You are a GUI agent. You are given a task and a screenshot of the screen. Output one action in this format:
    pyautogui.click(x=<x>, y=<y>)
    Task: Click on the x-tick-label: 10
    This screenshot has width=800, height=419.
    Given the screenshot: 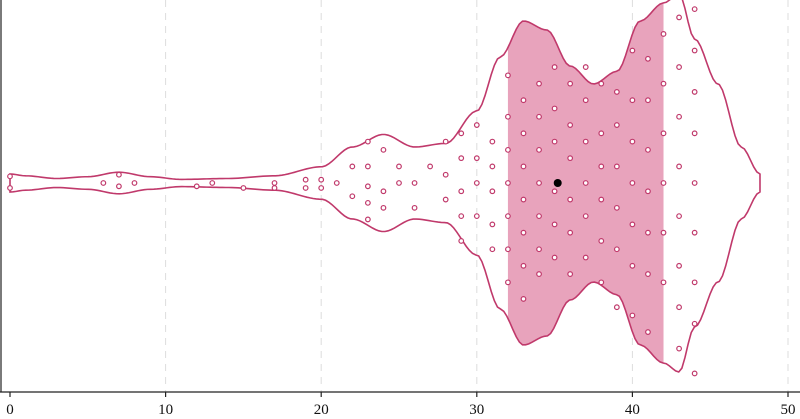 What is the action you would take?
    pyautogui.click(x=165, y=410)
    